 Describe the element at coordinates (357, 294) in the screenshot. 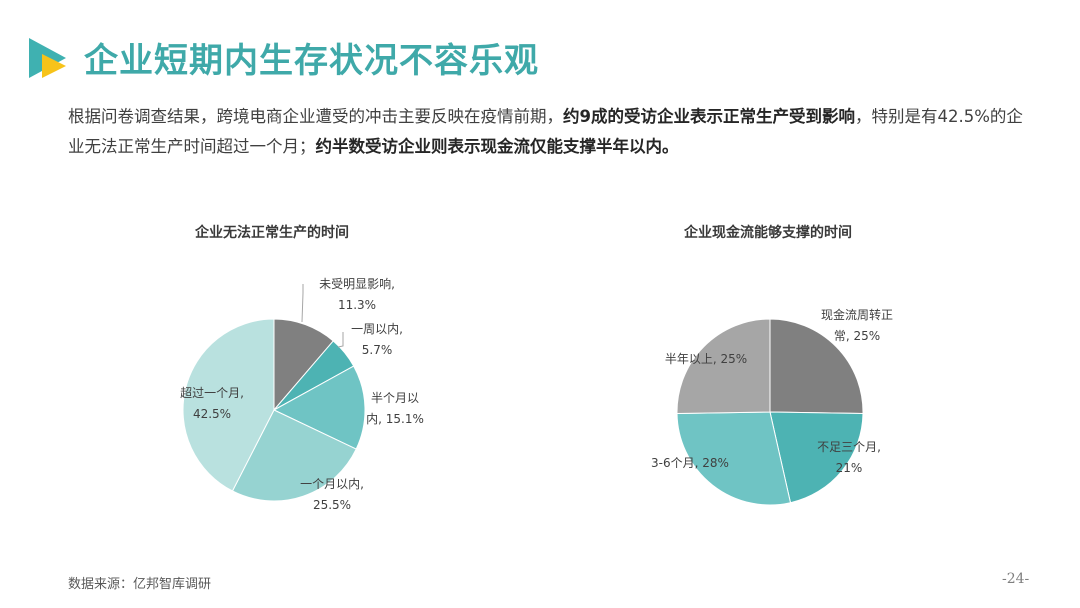

I see `pie-production-slice-label-0: 未受明显影响, 11.3%` at that location.